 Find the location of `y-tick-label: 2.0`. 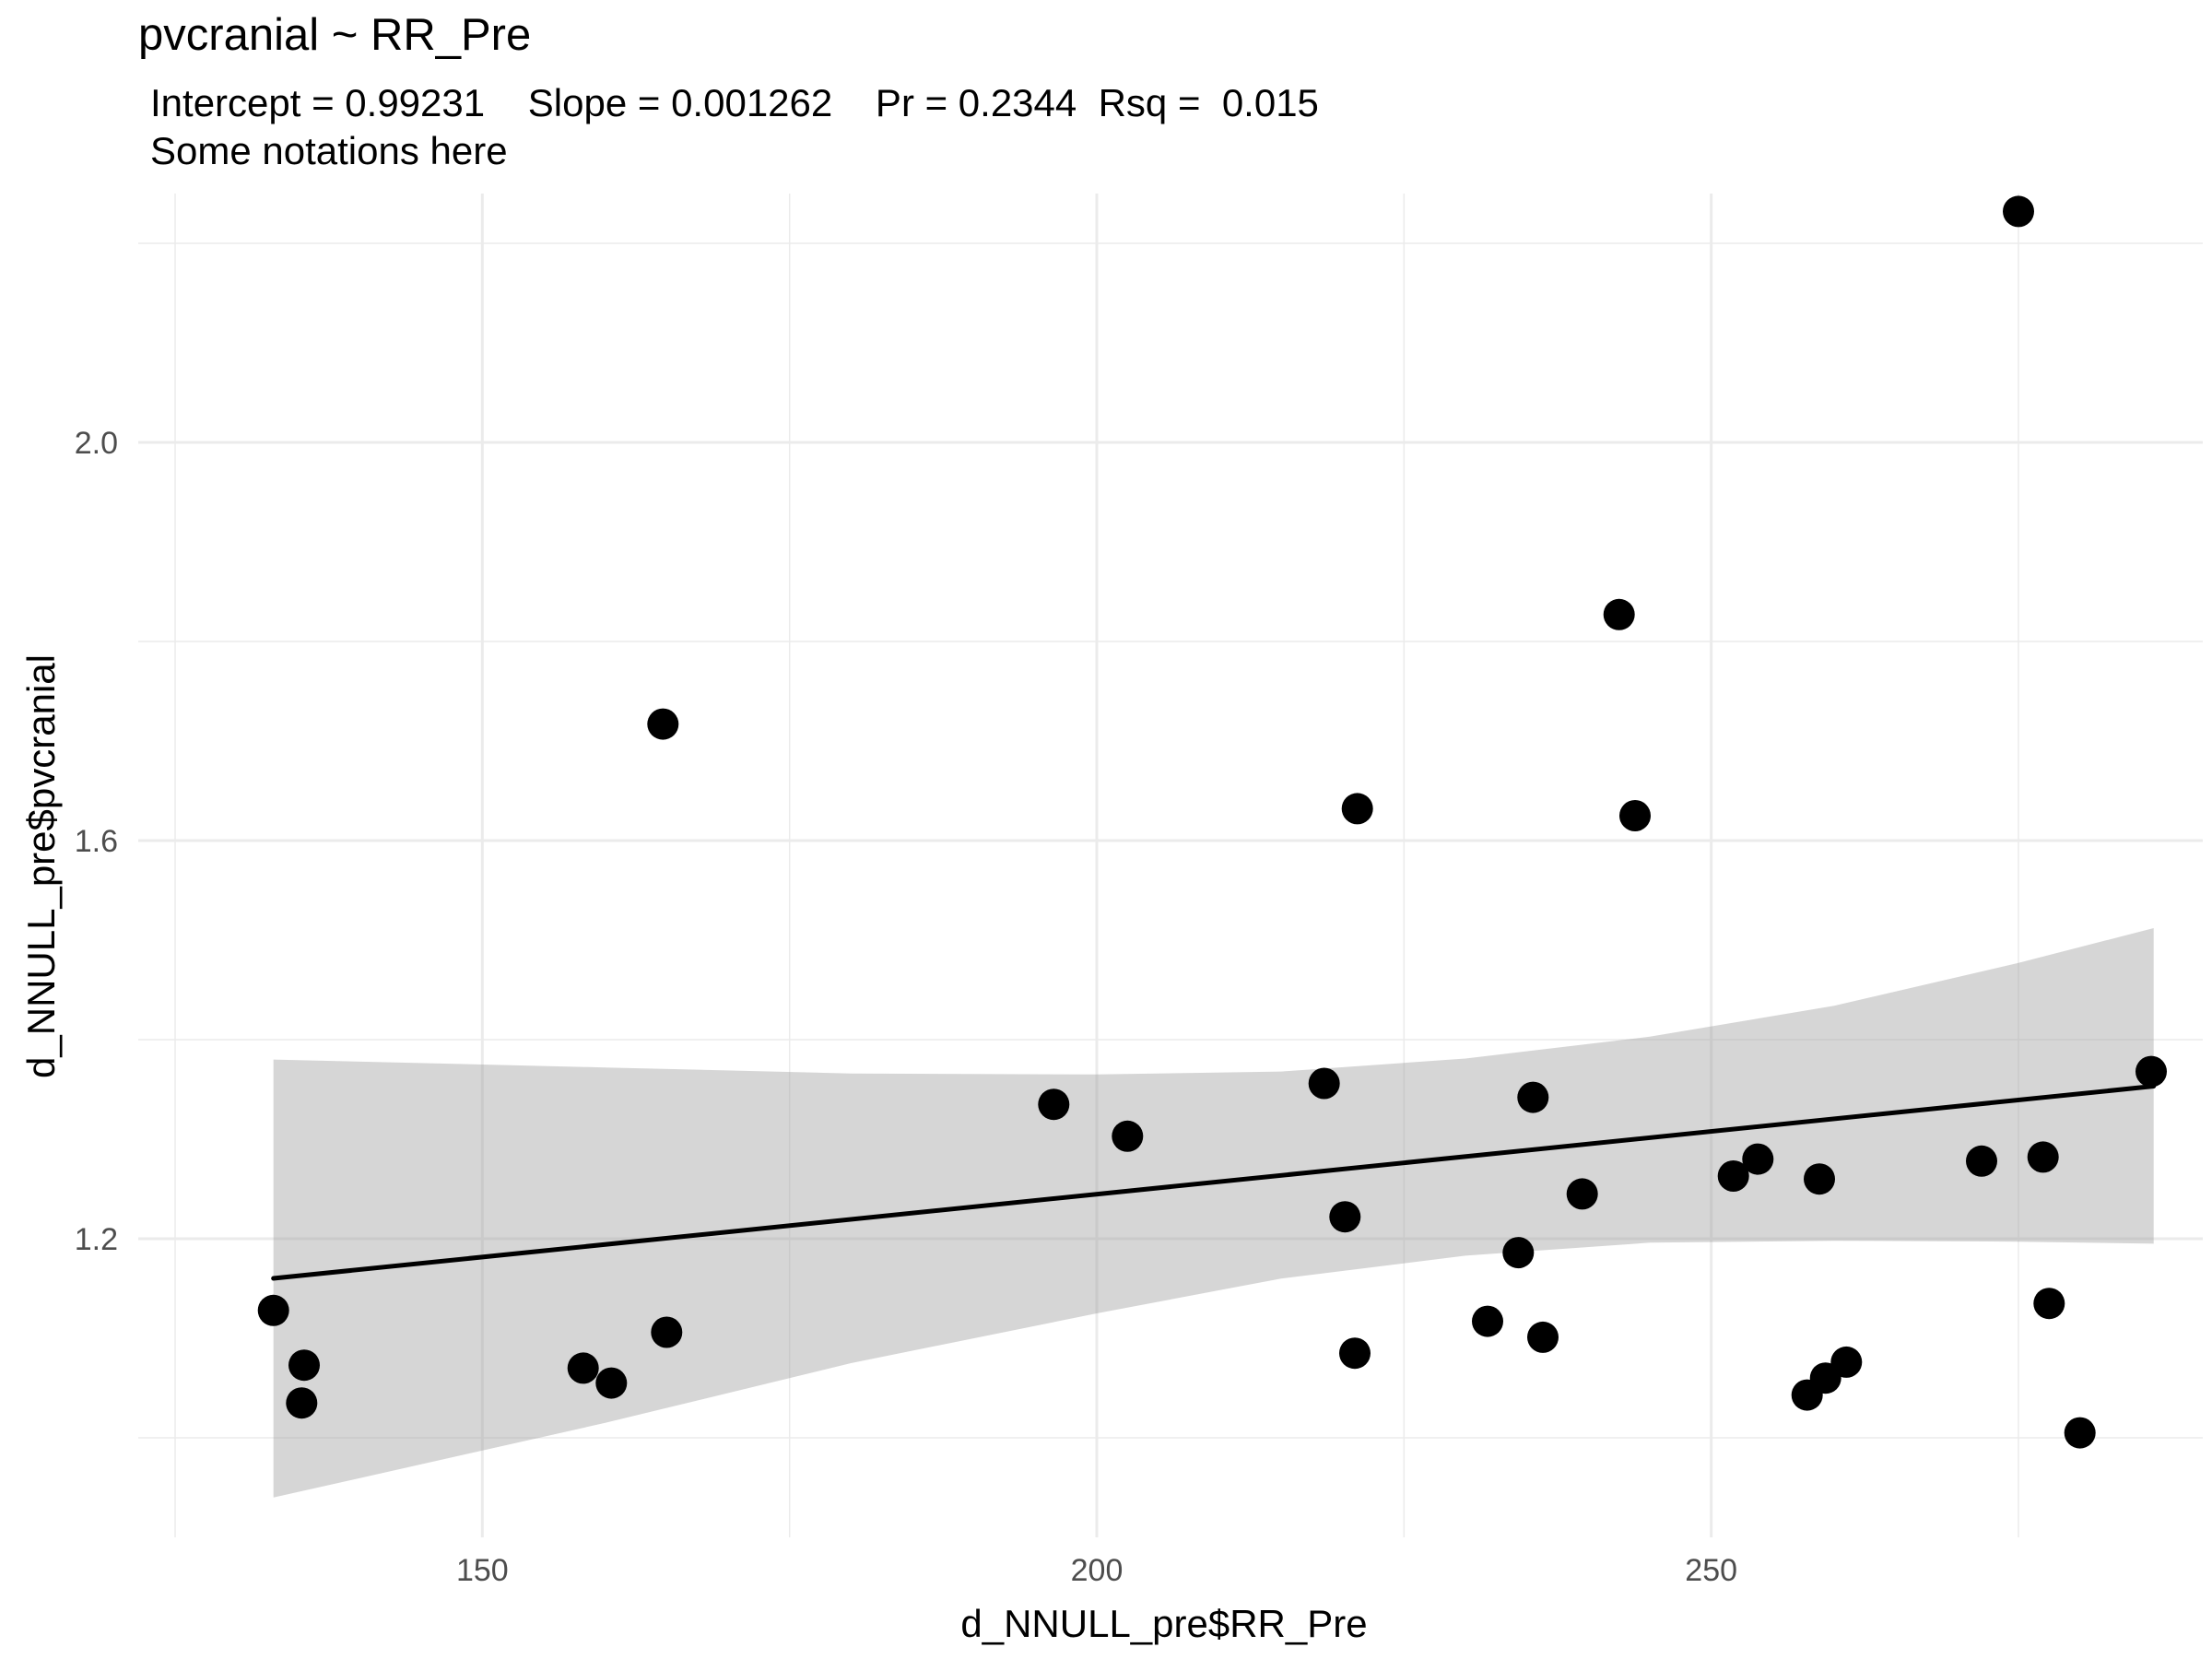

y-tick-label: 2.0 is located at coordinates (96, 443).